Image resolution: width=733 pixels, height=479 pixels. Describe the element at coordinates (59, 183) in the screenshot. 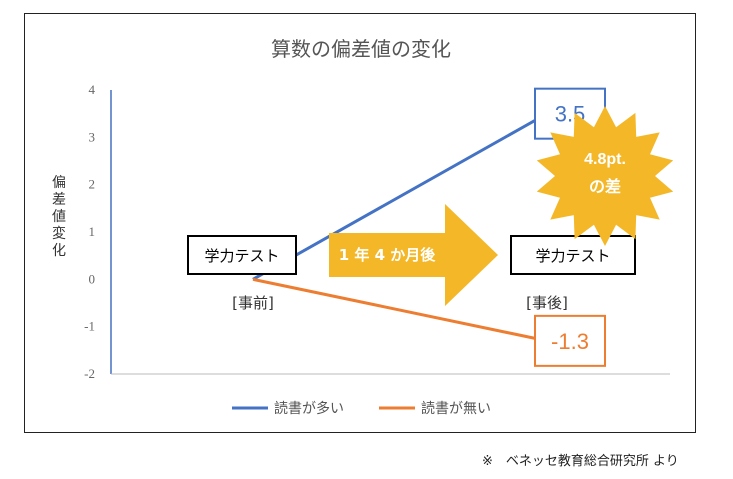

I see `y-axis-label-char: 偏` at that location.